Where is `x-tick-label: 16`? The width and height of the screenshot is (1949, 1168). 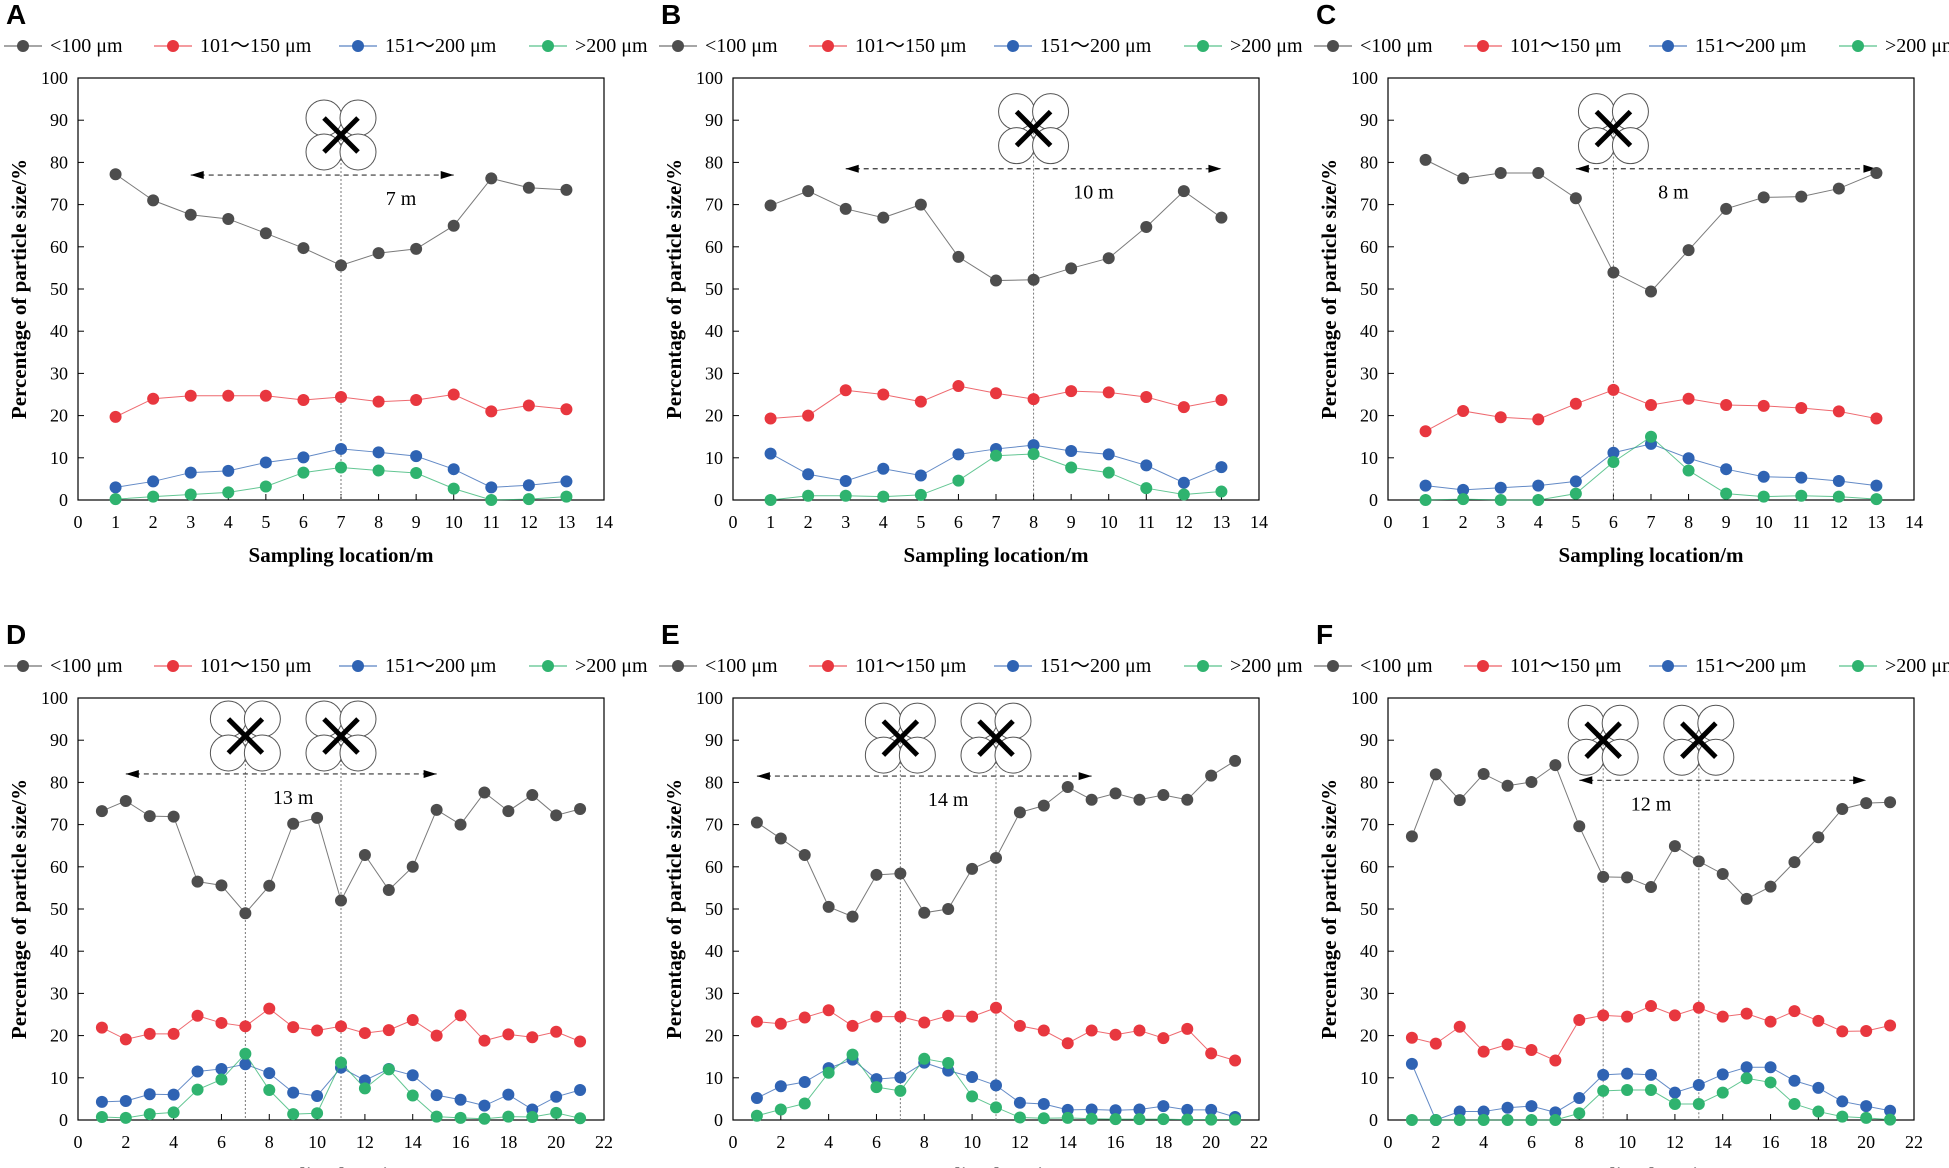 x-tick-label: 16 is located at coordinates (1116, 1142).